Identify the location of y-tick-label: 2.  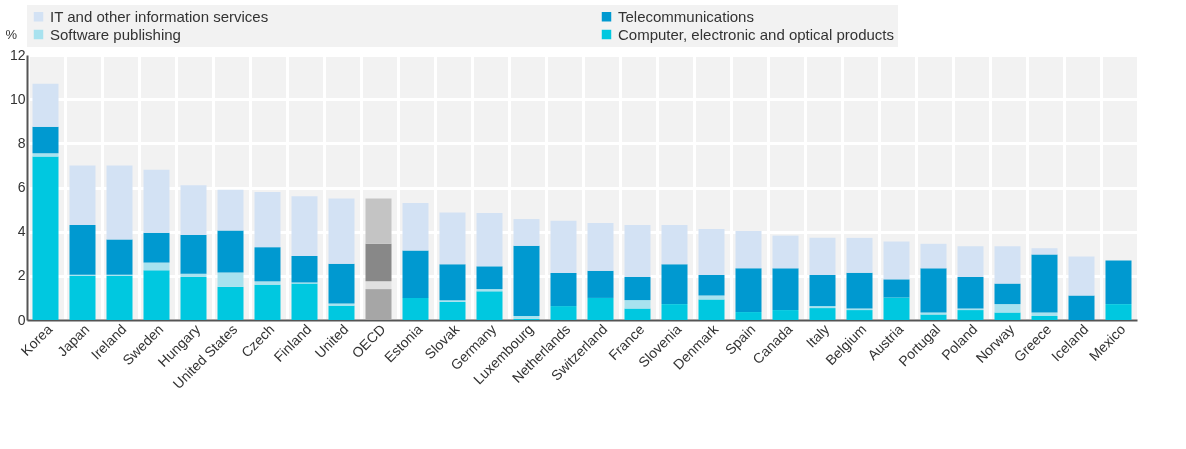
(21, 275).